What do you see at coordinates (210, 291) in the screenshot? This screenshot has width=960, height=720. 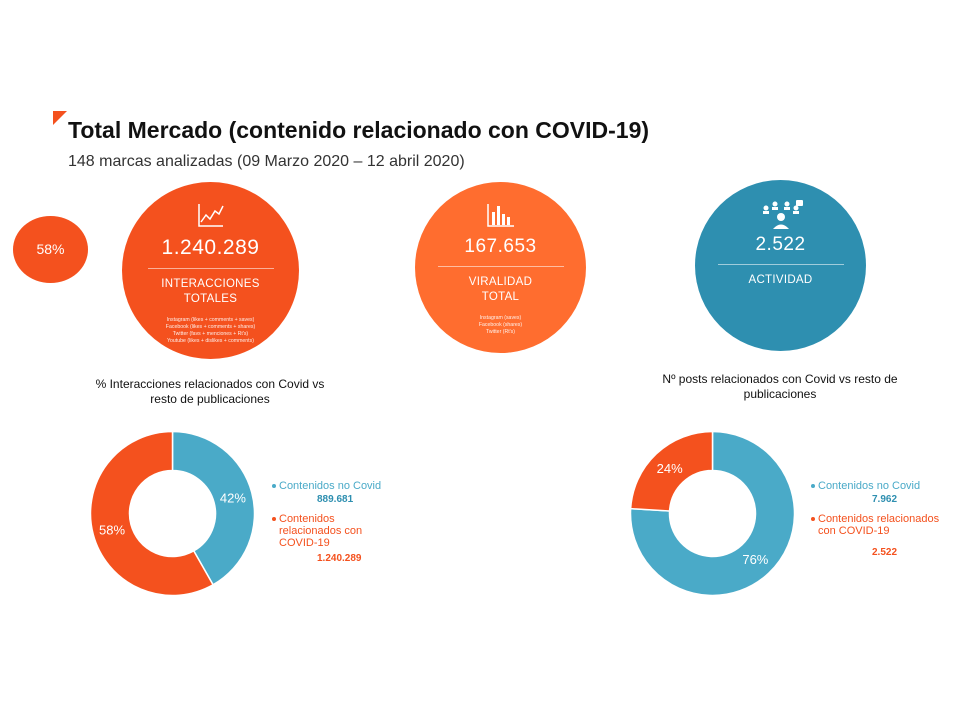 I see `kpi-label: INTERACCIONES TOTALES` at bounding box center [210, 291].